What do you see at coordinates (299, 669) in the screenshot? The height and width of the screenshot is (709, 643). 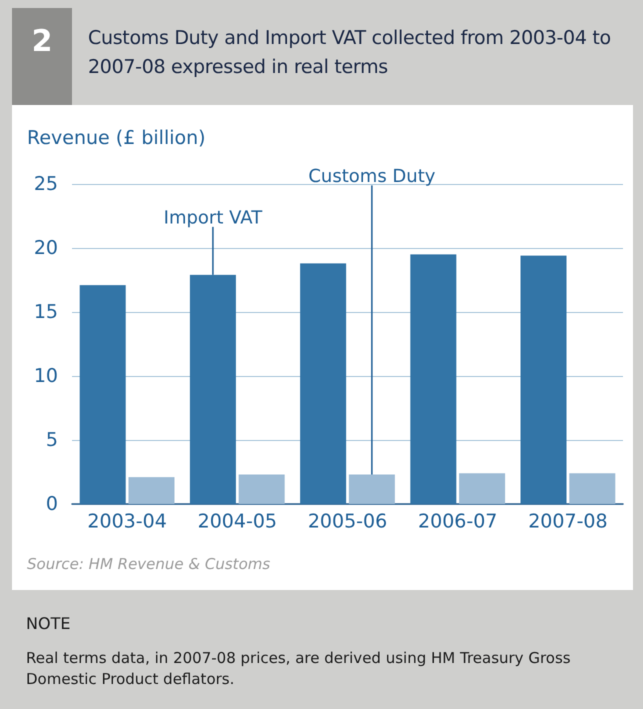 I see `text: Real terms data, in 2007-08 prices, are derived using HM Treasury Gross Domestic Product deflators.` at bounding box center [299, 669].